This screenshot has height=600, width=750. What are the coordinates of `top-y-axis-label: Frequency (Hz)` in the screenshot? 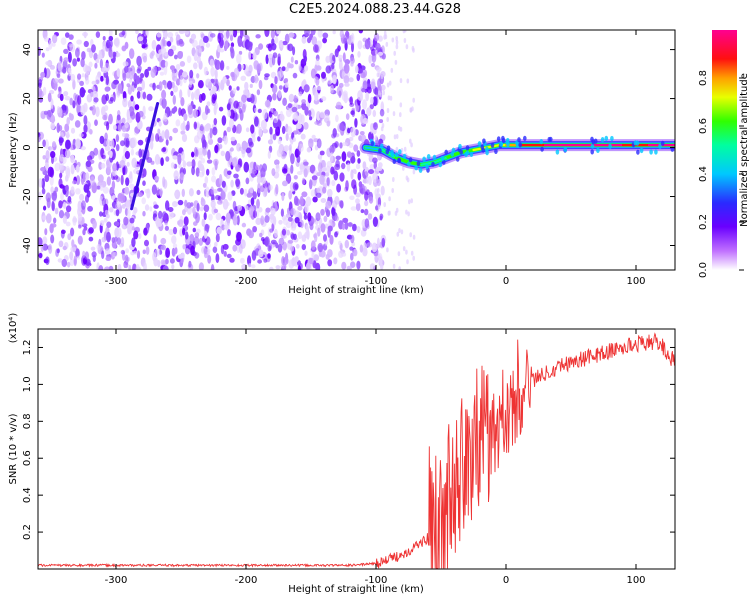 It's located at (13, 150).